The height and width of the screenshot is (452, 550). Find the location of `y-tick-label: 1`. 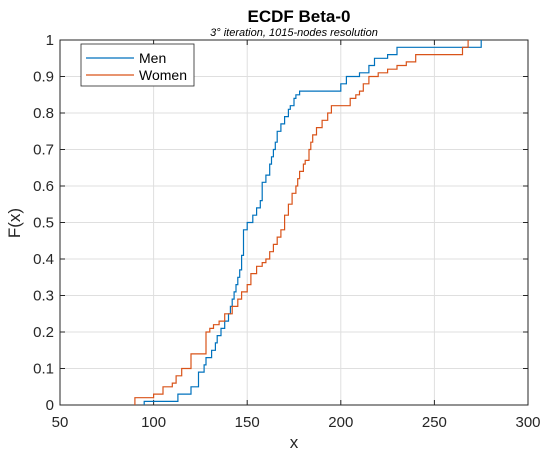

y-tick-label: 1 is located at coordinates (50, 40).